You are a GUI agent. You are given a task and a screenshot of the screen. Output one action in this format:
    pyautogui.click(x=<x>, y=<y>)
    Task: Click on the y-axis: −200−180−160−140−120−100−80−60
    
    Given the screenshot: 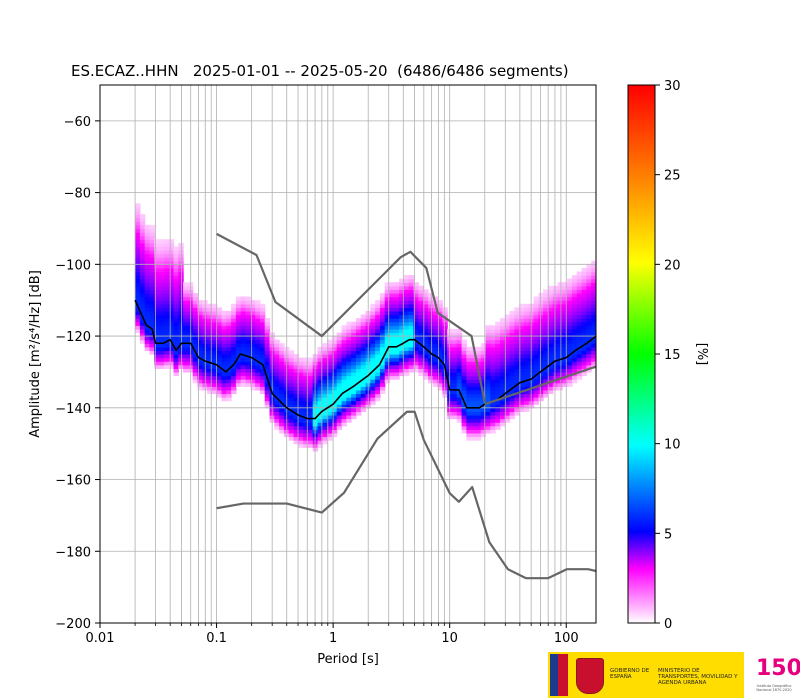 What is the action you would take?
    pyautogui.click(x=77, y=373)
    